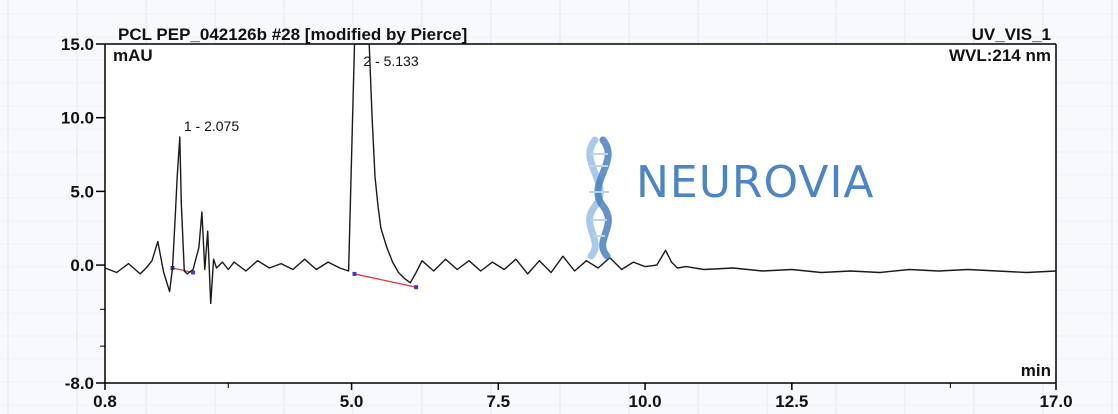  Describe the element at coordinates (79, 383) in the screenshot. I see `y-tick-label: -8.0` at that location.